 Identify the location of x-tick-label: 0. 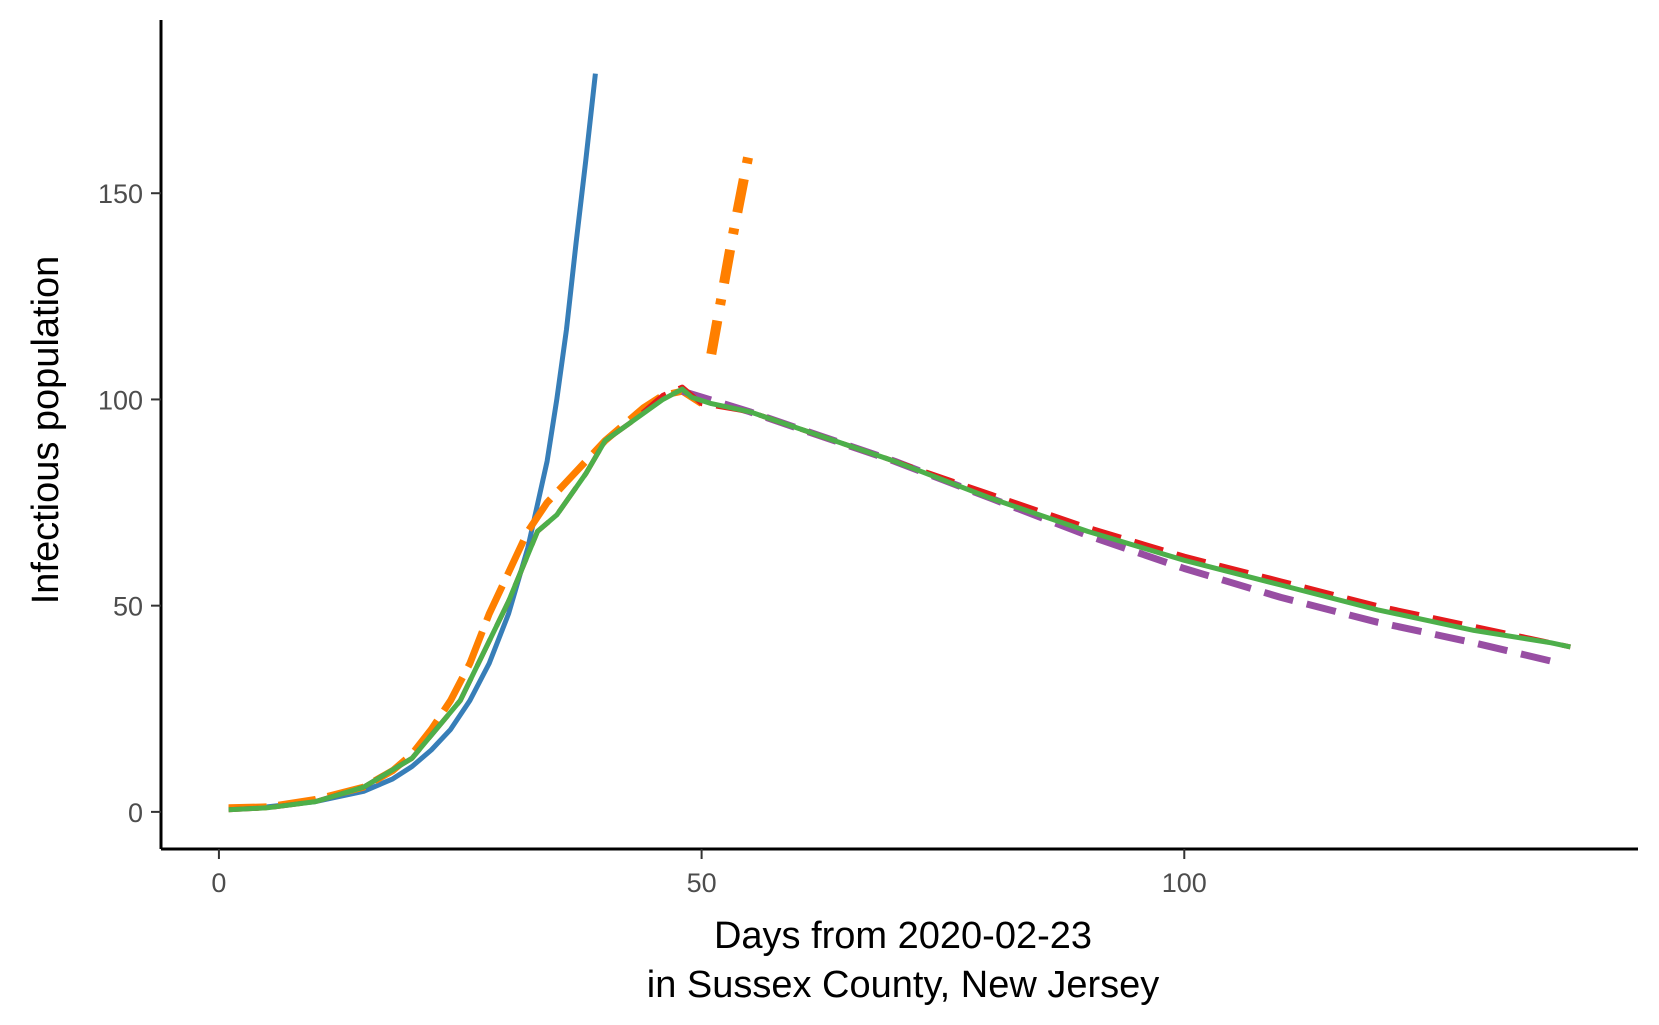
(218, 883).